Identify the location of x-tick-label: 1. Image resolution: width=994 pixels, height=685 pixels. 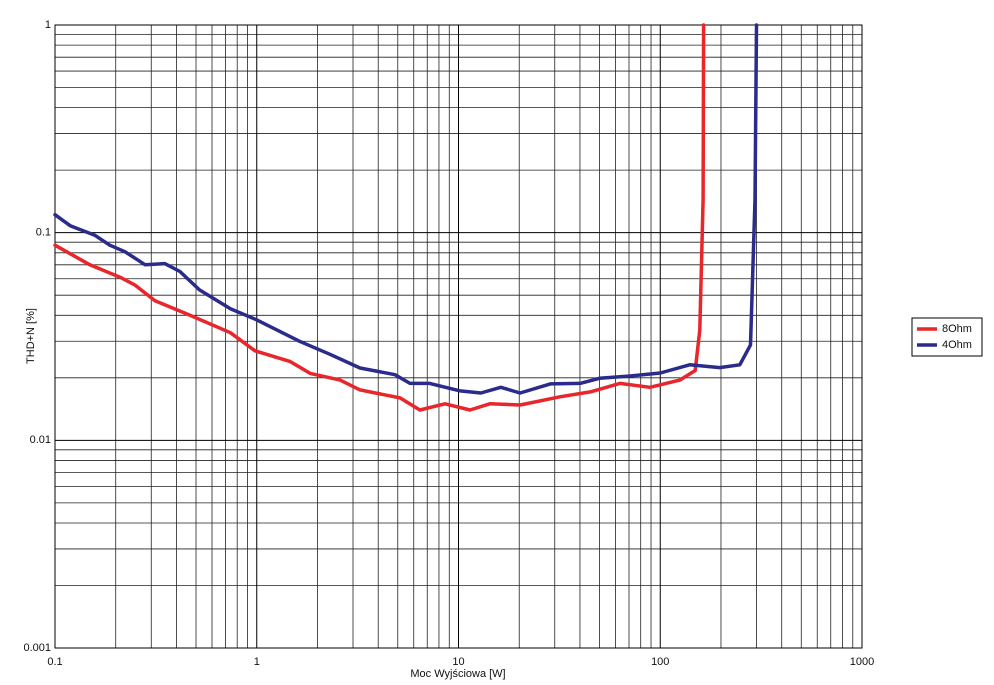
(257, 662).